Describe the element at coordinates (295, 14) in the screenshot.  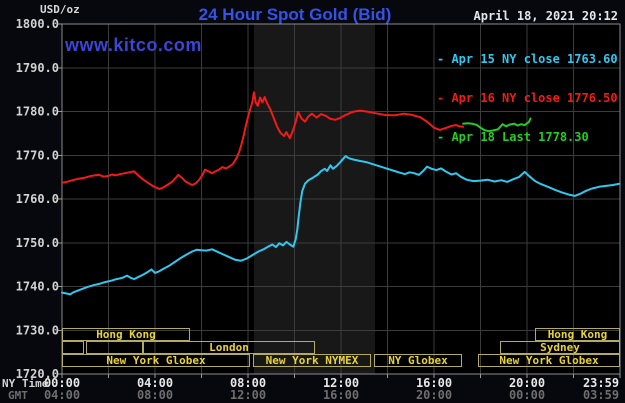
I see `chart-title: 24 Hour Spot Gold (Bid)` at that location.